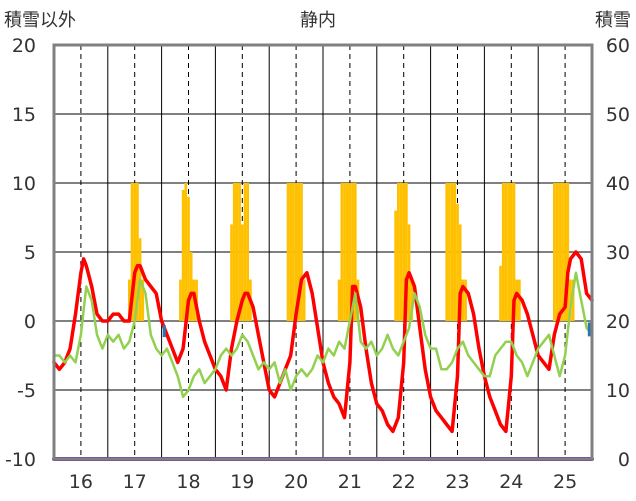 The width and height of the screenshot is (636, 501). What do you see at coordinates (242, 482) in the screenshot?
I see `x-tick-label-3: 19` at bounding box center [242, 482].